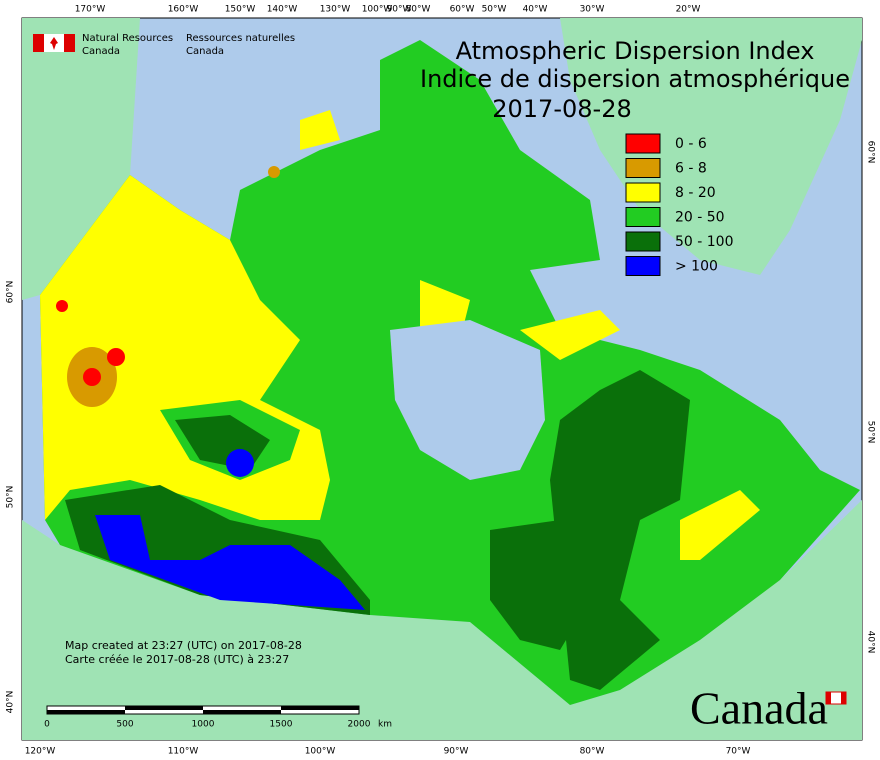 The width and height of the screenshot is (880, 760). What do you see at coordinates (47, 725) in the screenshot?
I see `scale-label: 0` at bounding box center [47, 725].